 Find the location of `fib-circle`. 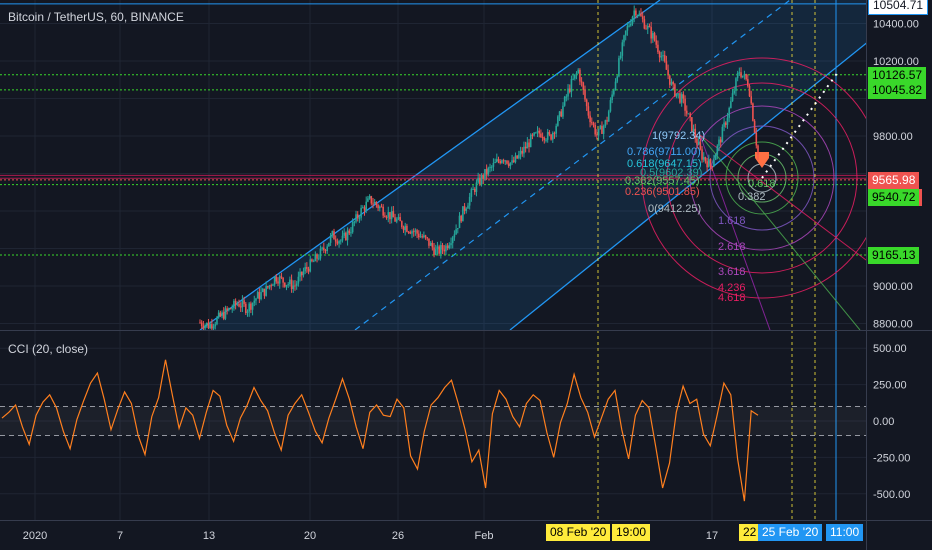

fib-circle is located at coordinates (762, 178).